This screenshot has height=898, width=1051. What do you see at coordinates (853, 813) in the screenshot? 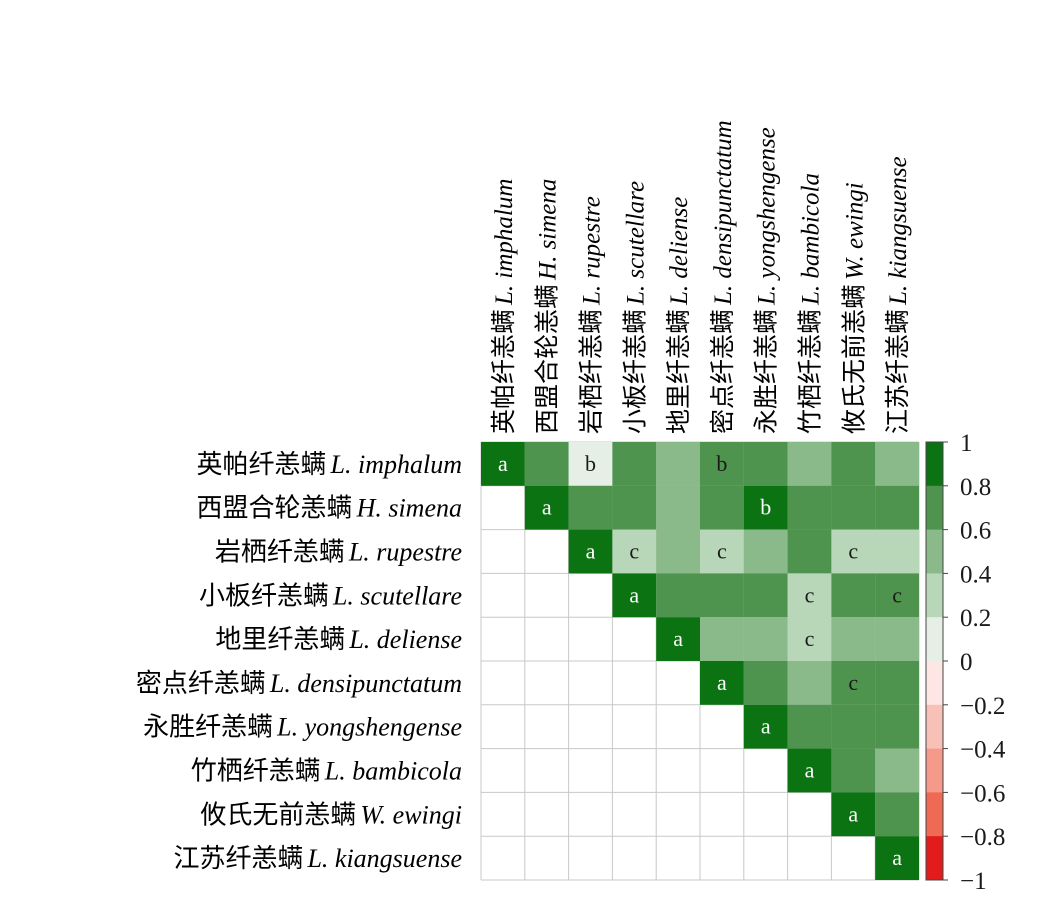
I see `significance-letter-8-8: a` at bounding box center [853, 813].